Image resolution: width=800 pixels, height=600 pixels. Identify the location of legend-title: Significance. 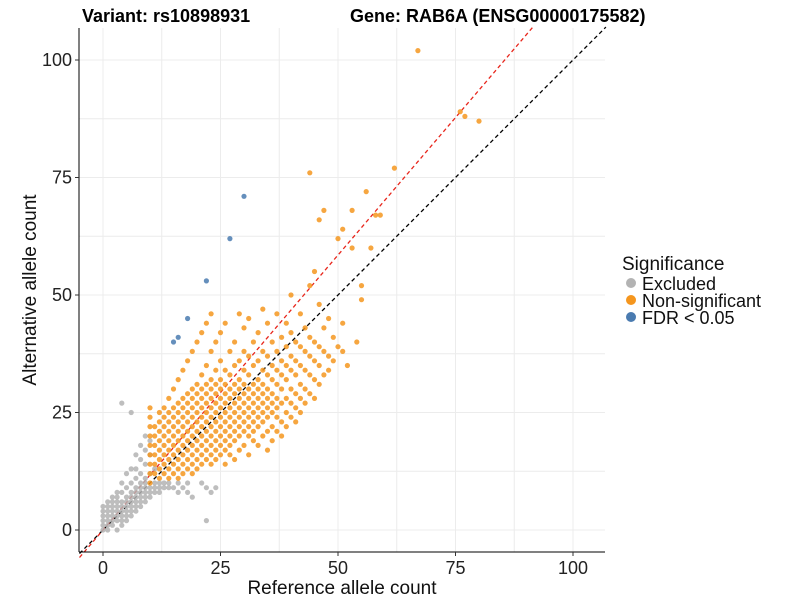
(673, 264).